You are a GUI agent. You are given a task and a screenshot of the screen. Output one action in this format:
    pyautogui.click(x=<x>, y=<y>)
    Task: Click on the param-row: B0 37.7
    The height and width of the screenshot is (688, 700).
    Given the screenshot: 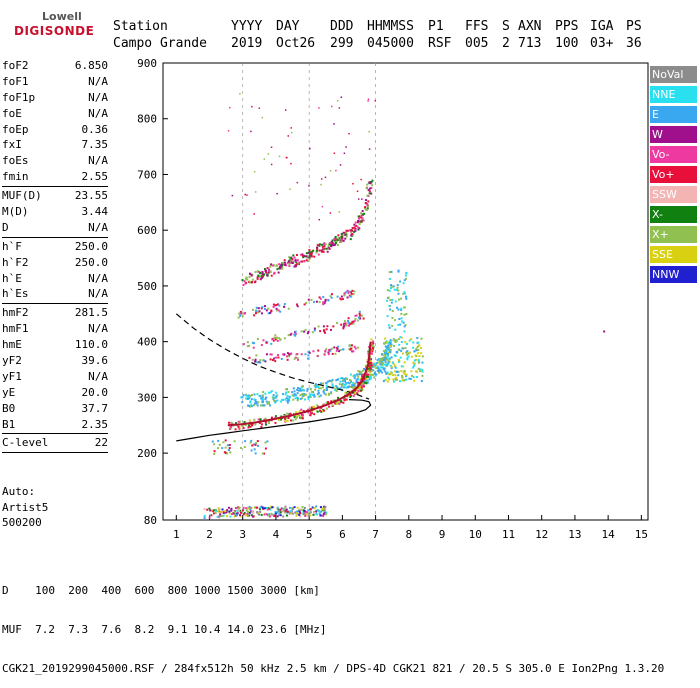 What is the action you would take?
    pyautogui.click(x=55, y=409)
    